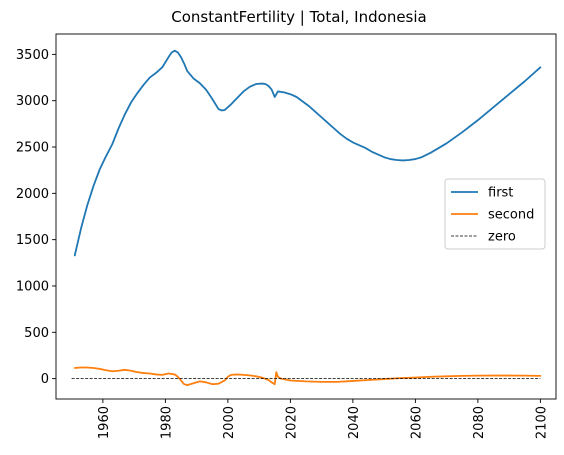 This screenshot has width=564, height=455. What do you see at coordinates (229, 422) in the screenshot?
I see `x-tick-label: 2000` at bounding box center [229, 422].